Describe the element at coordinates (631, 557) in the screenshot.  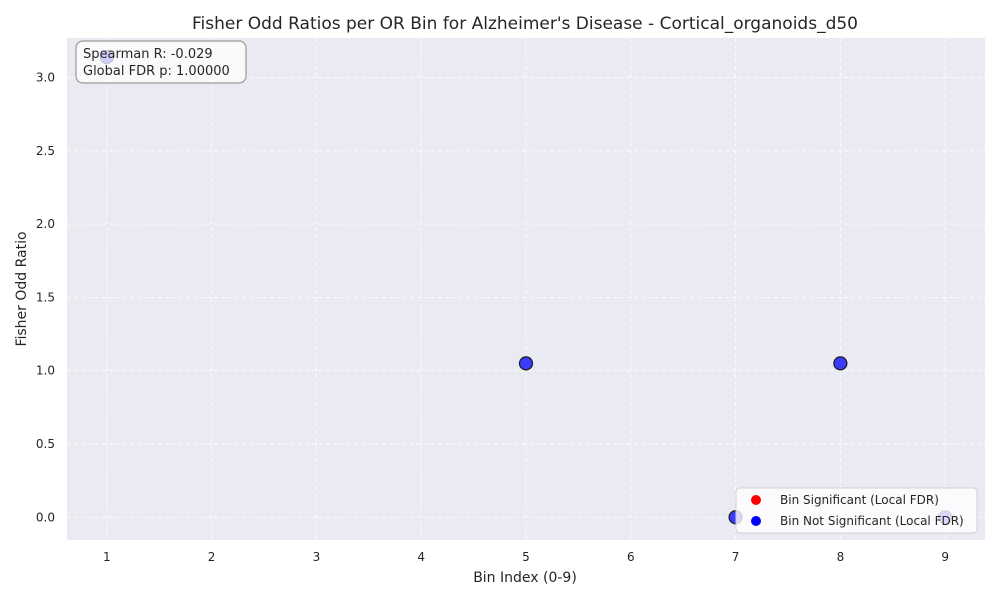
I see `x-tick-label: 6` at that location.